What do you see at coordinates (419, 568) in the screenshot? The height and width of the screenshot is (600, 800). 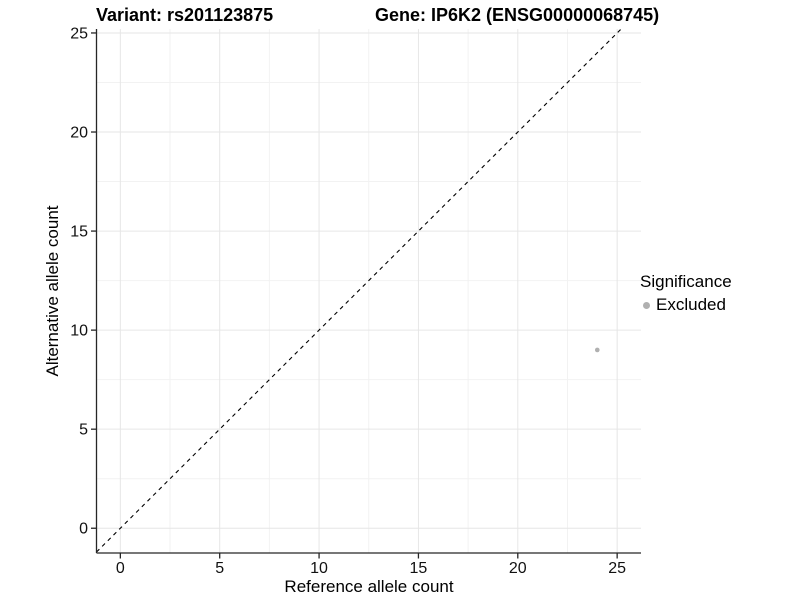 I see `x-tick-label: 15` at bounding box center [419, 568].